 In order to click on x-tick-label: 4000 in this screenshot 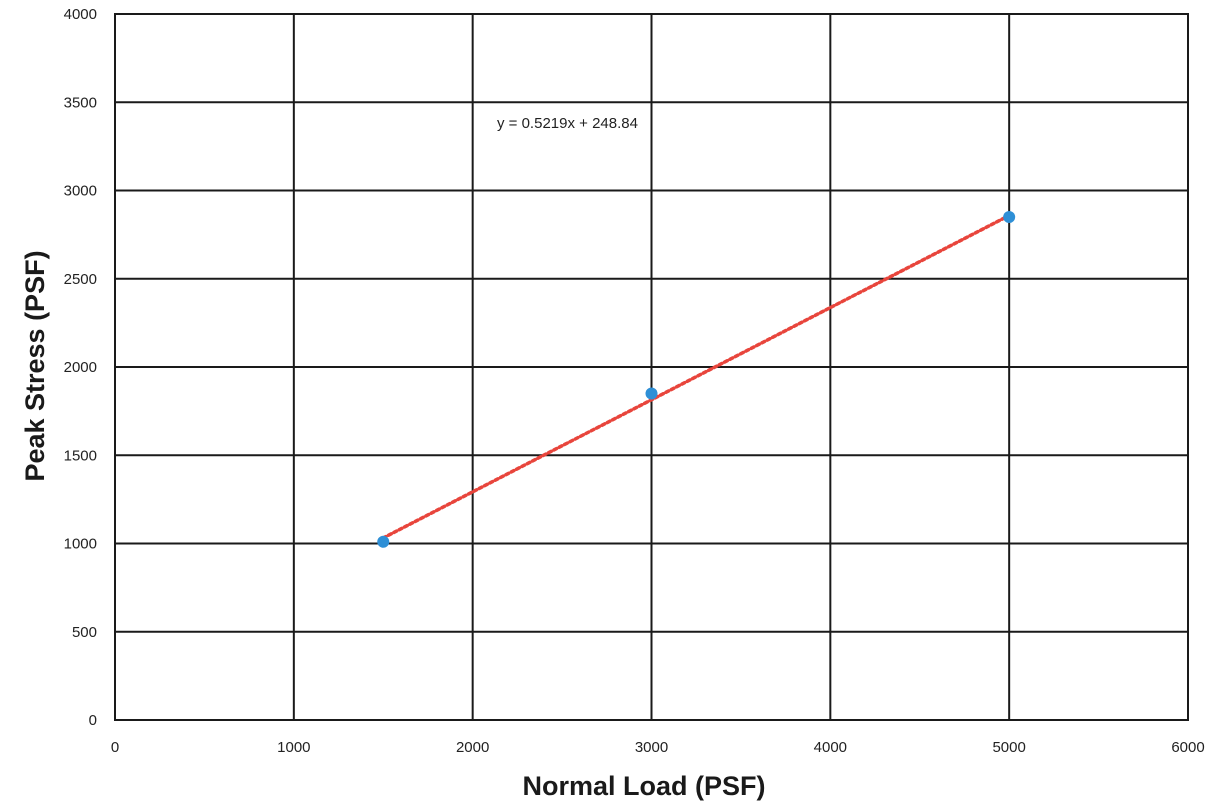, I will do `click(830, 747)`.